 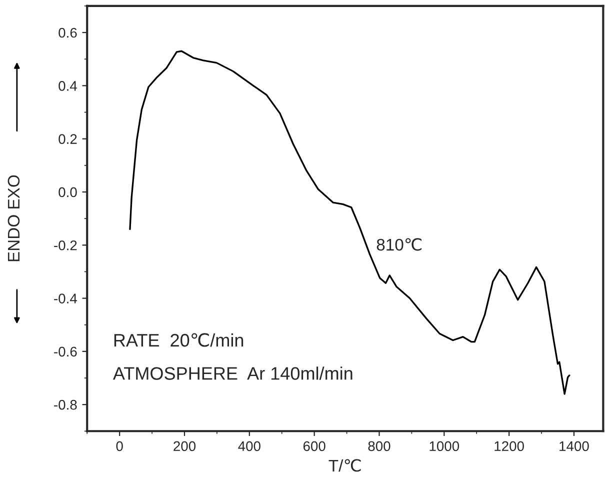 What do you see at coordinates (344, 465) in the screenshot?
I see `x-axis-title: T/℃` at bounding box center [344, 465].